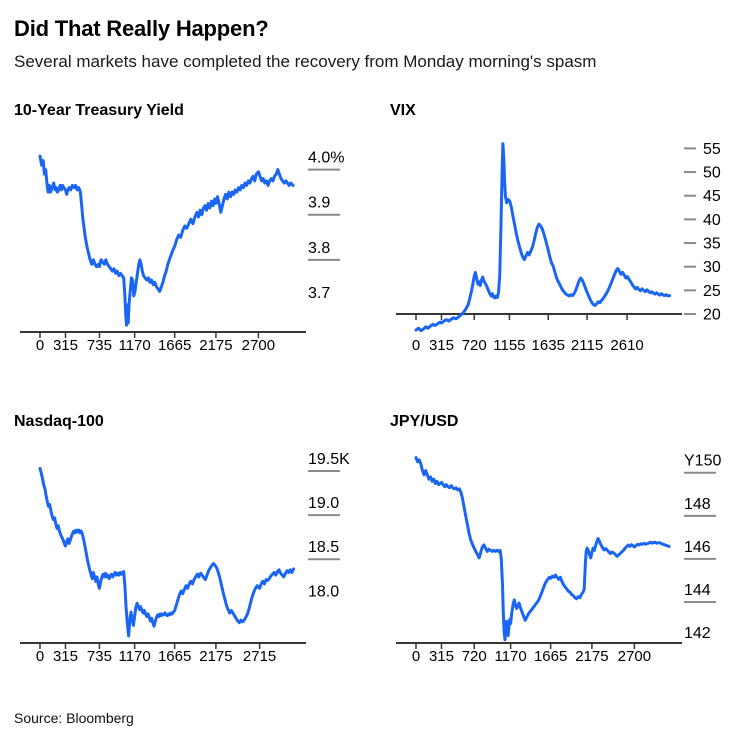 The width and height of the screenshot is (756, 743). What do you see at coordinates (712, 196) in the screenshot?
I see `svg-text: 45` at bounding box center [712, 196].